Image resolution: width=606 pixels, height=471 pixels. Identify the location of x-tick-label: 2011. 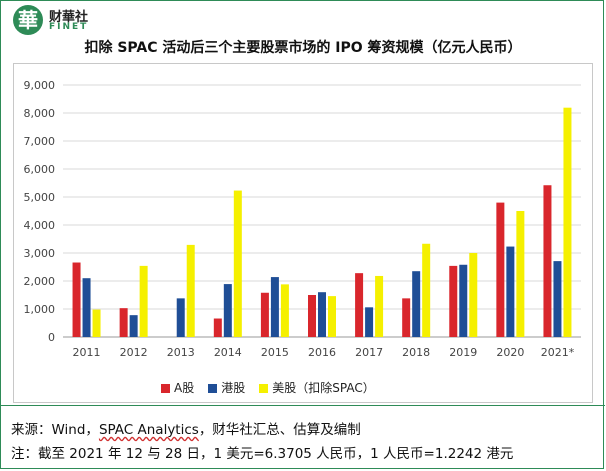
(87, 352).